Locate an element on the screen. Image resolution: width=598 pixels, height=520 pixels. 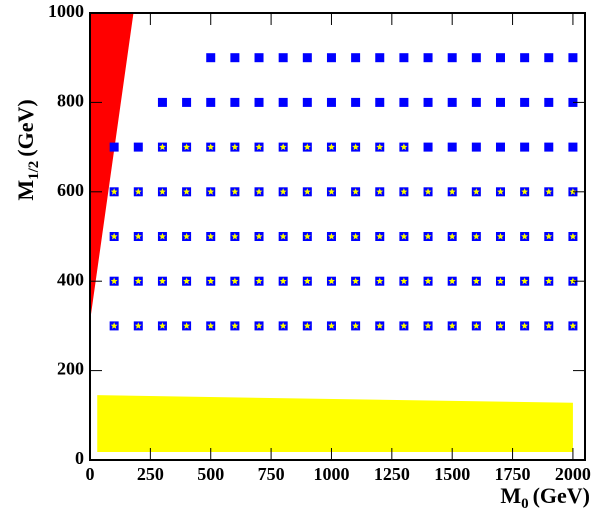
x-tick-label: 750 is located at coordinates (271, 474).